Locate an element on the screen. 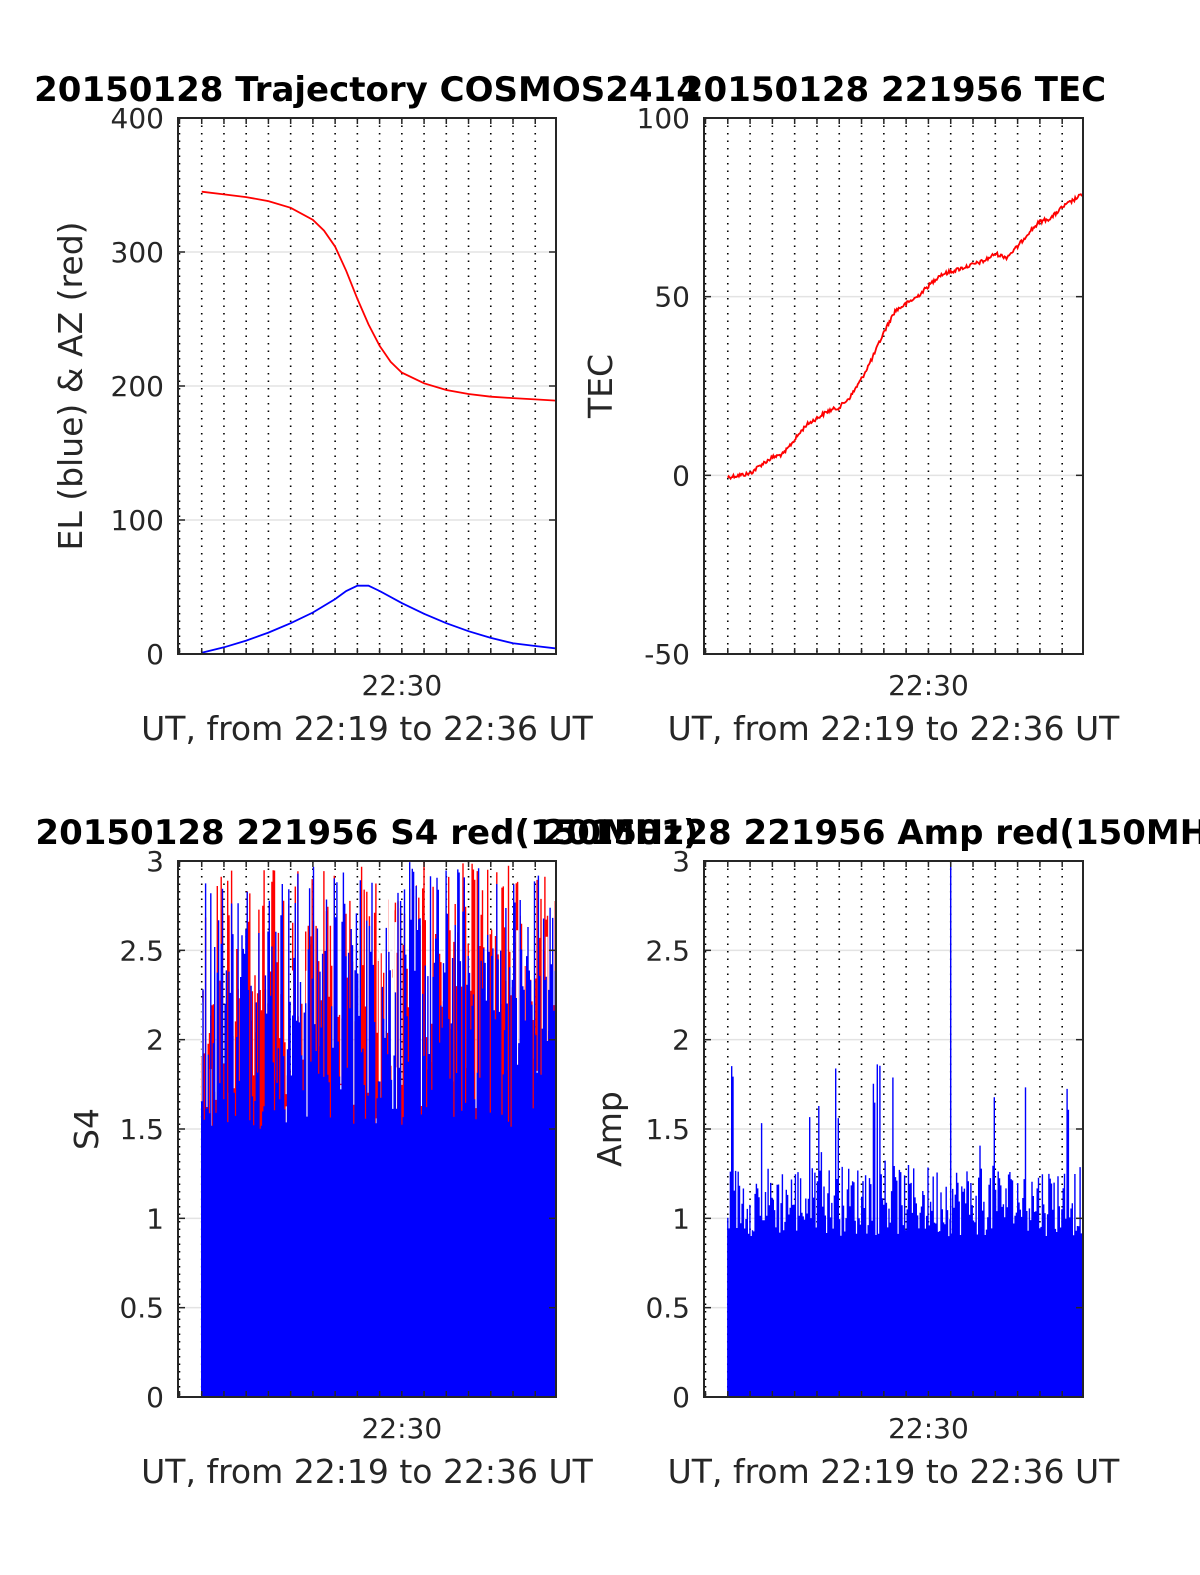 This screenshot has width=1200, height=1575. plot-area is located at coordinates (893, 386).